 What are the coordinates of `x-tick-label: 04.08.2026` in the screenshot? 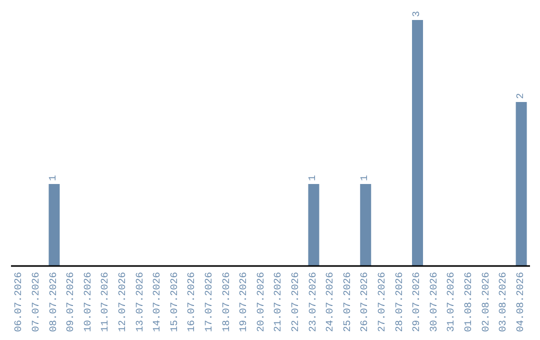 It's located at (521, 302).